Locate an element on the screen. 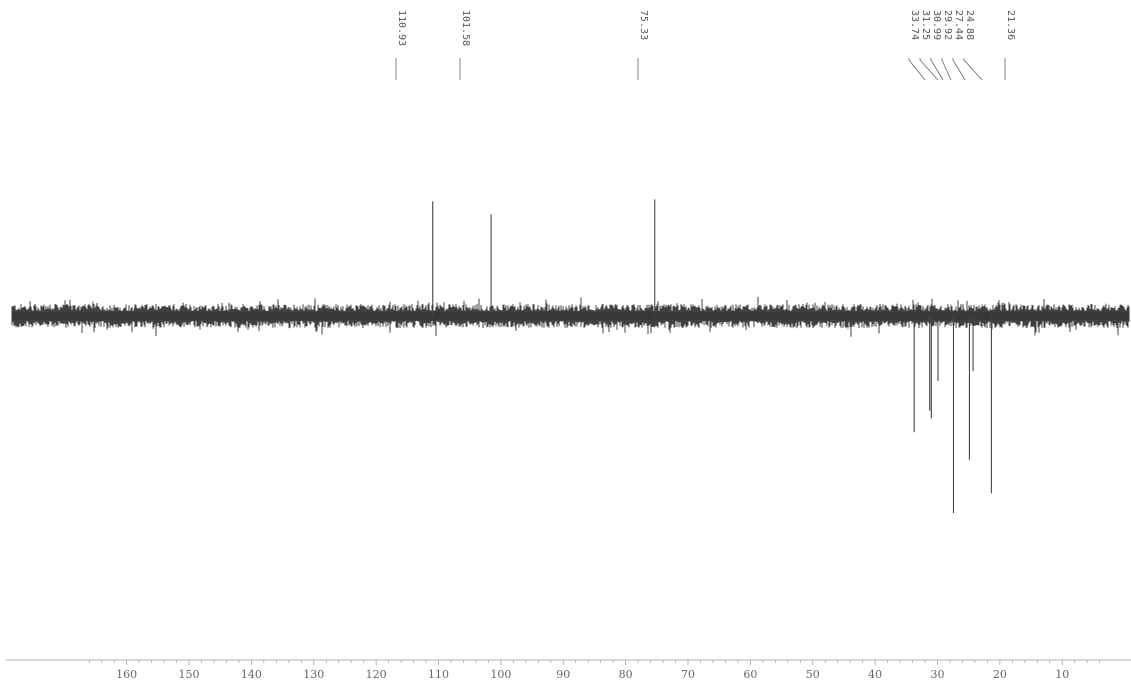 The width and height of the screenshot is (1131, 688). tick-label-150: 150 is located at coordinates (189, 674).